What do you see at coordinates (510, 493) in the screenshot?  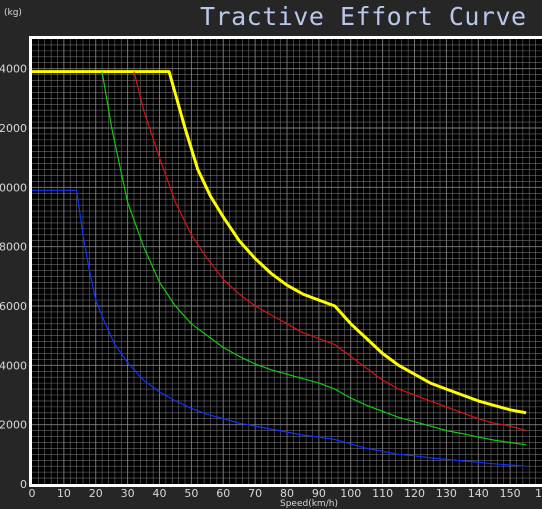 I see `x-tick-label: 150` at bounding box center [510, 493].